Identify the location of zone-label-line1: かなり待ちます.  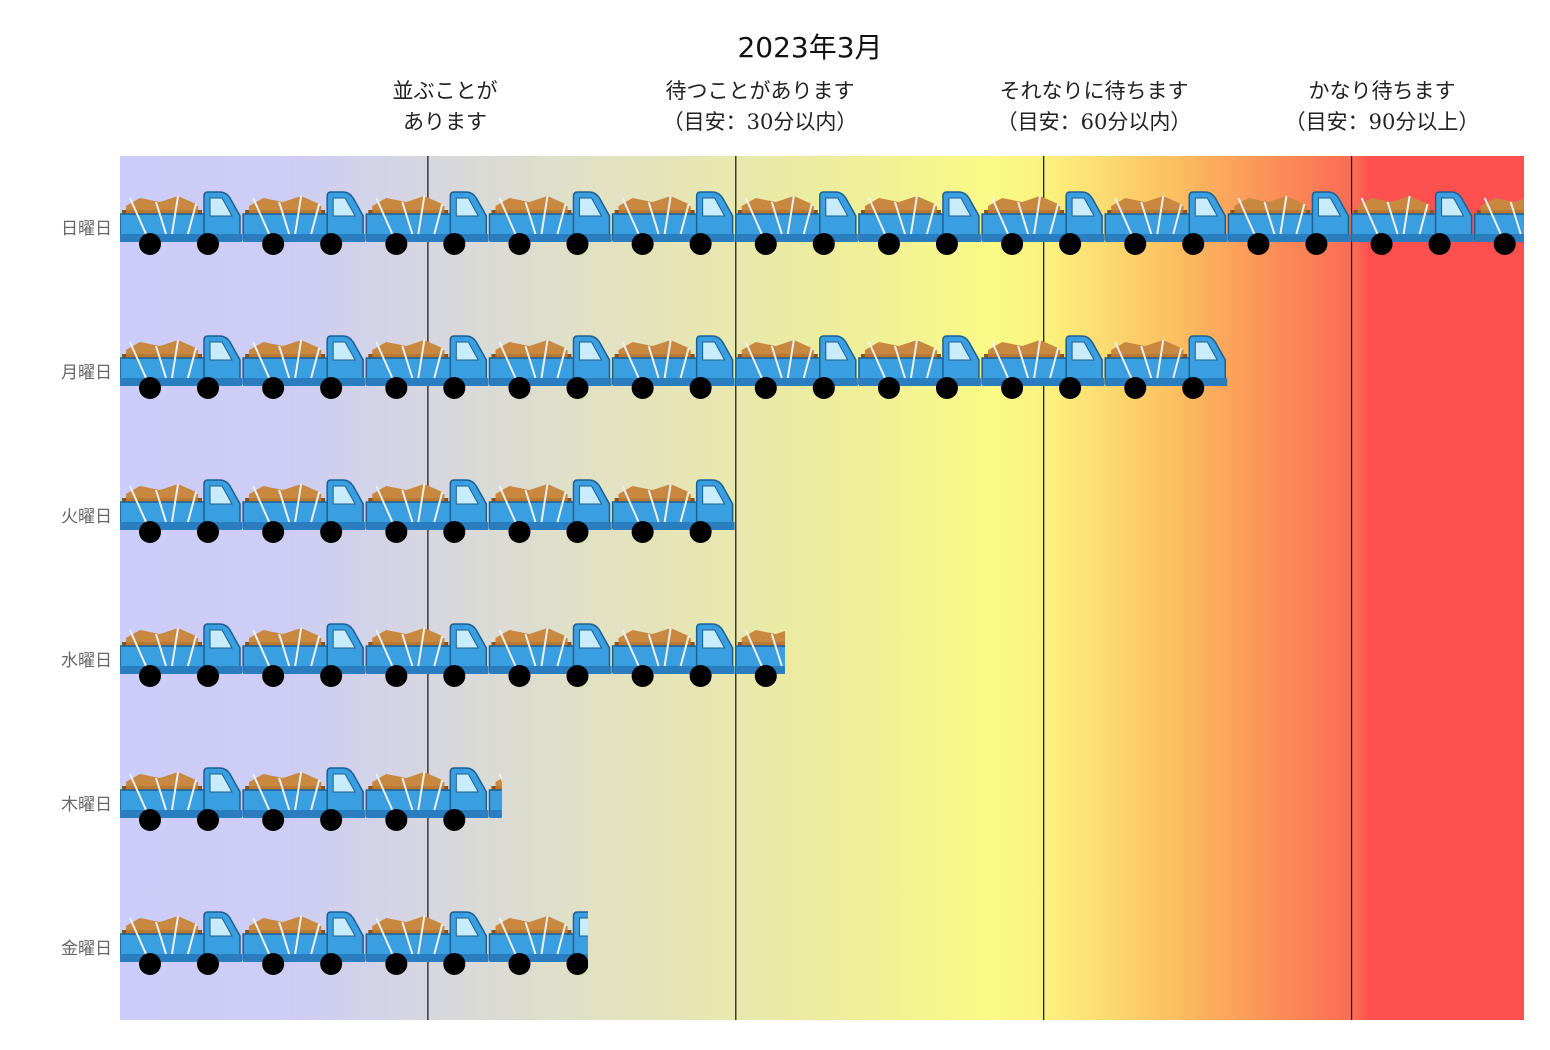
(1382, 91).